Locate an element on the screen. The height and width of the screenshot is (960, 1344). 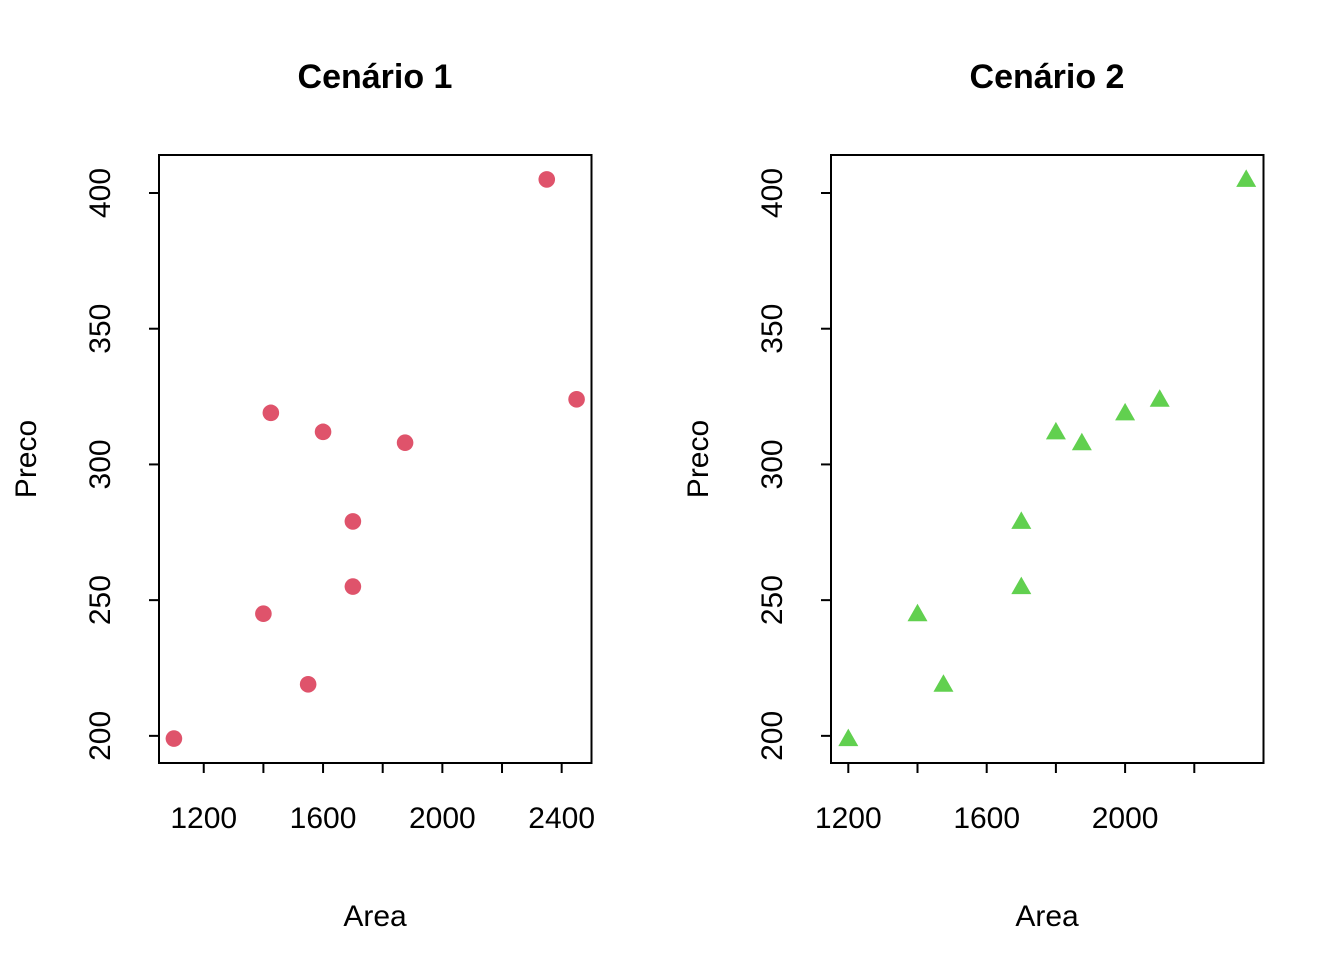
panel-1-x-axis-title: Area is located at coordinates (375, 916).